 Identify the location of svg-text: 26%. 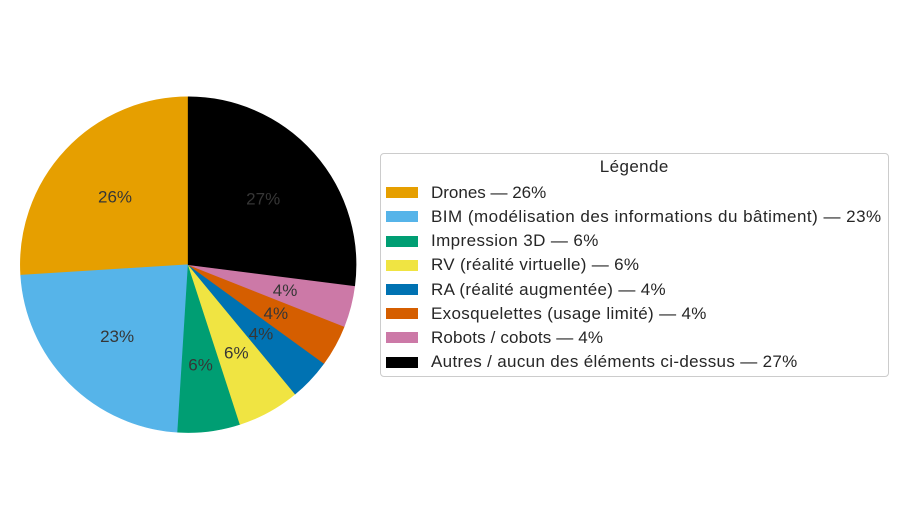
(115, 196).